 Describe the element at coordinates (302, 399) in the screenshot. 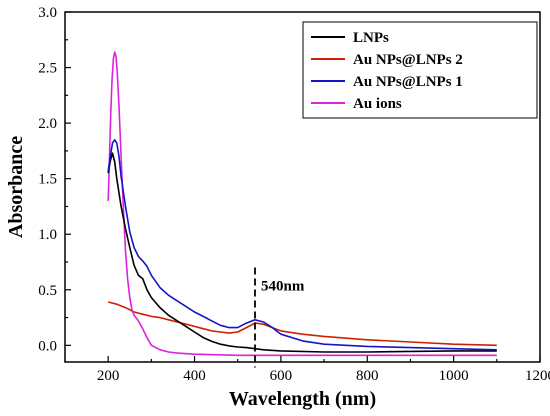

I see `x-axis-title: Wavelength (nm)` at that location.